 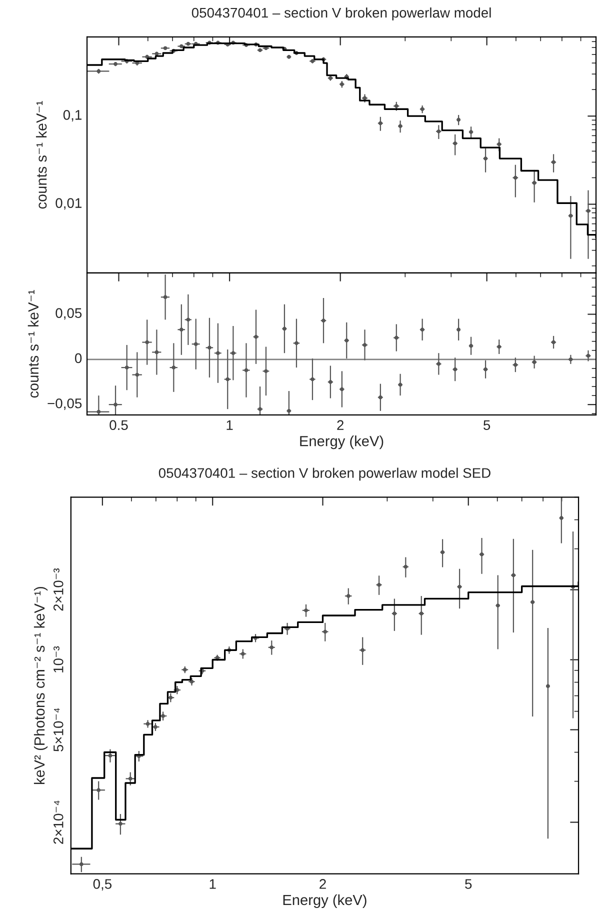 What do you see at coordinates (119, 425) in the screenshot?
I see `x-tick-label: 0.5` at bounding box center [119, 425].